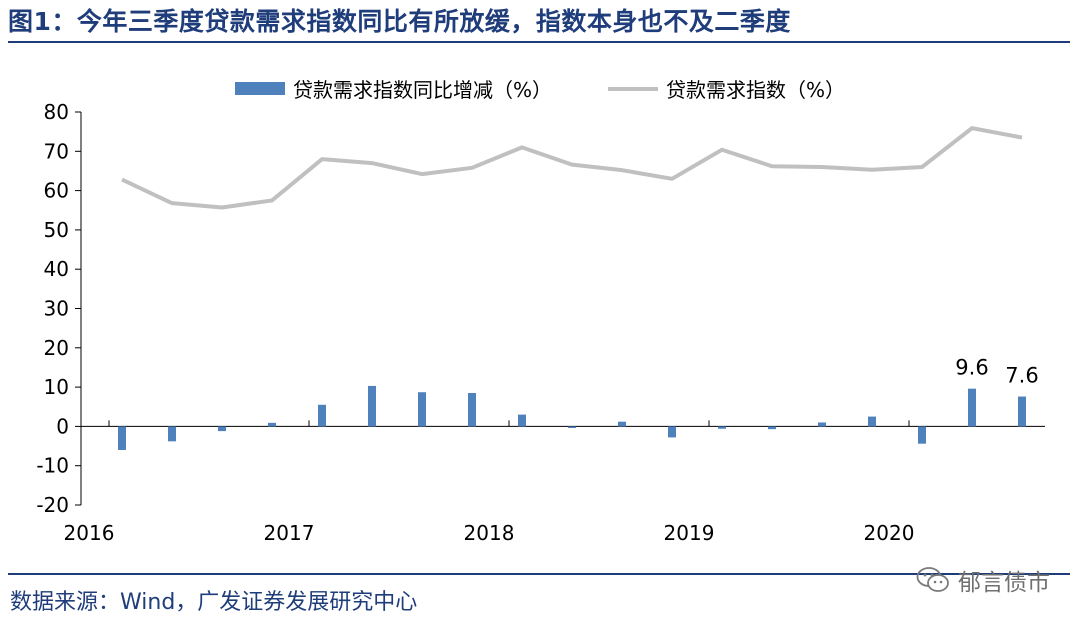  What do you see at coordinates (289, 533) in the screenshot?
I see `x-tick-label: 2017` at bounding box center [289, 533].